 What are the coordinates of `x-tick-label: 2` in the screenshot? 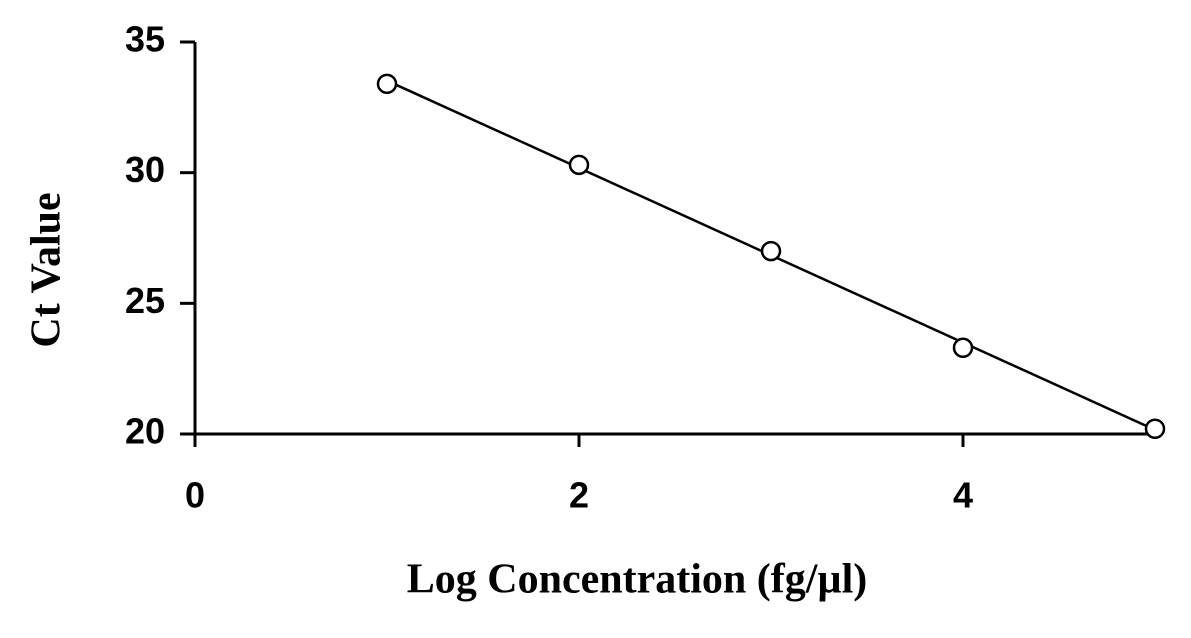 It's located at (579, 495).